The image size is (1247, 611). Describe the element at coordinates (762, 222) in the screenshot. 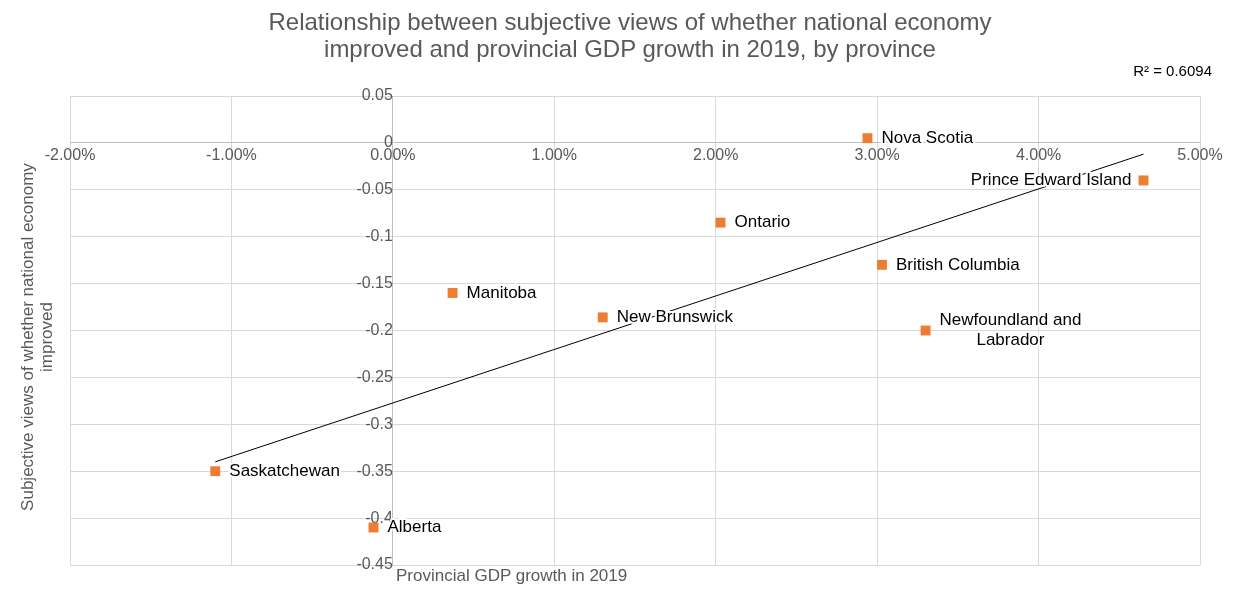

I see `annotation: Ontario` at that location.